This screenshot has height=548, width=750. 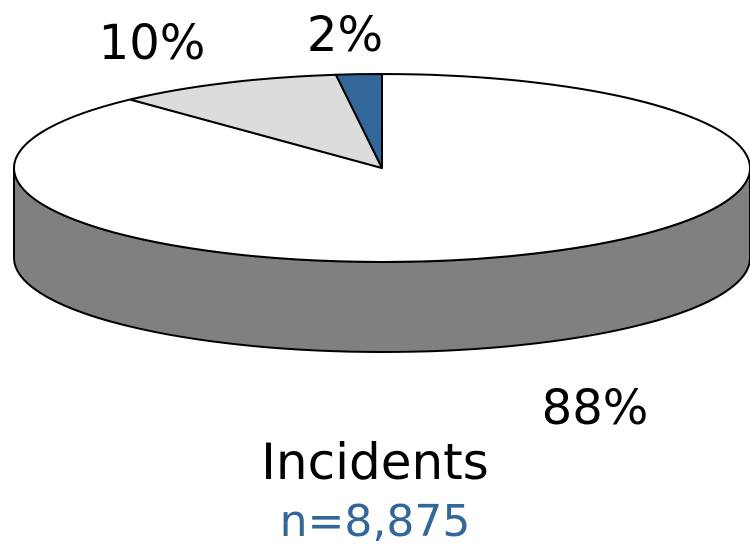 What do you see at coordinates (345, 35) in the screenshot?
I see `slice-label-2: 2%` at bounding box center [345, 35].